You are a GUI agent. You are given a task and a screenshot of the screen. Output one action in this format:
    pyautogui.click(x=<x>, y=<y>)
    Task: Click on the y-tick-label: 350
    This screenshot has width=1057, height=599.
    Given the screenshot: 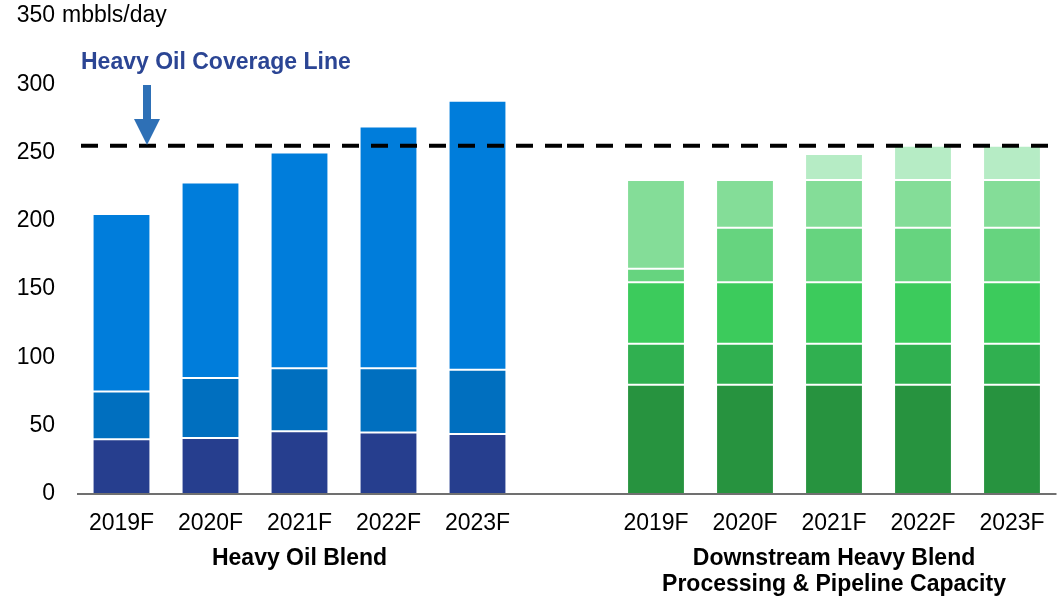 What is the action you would take?
    pyautogui.click(x=35, y=14)
    